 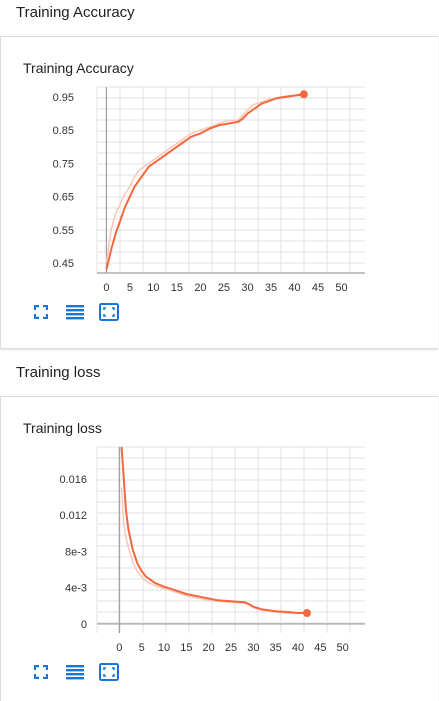 What do you see at coordinates (73, 516) in the screenshot?
I see `y-tick-label: 0.012` at bounding box center [73, 516].